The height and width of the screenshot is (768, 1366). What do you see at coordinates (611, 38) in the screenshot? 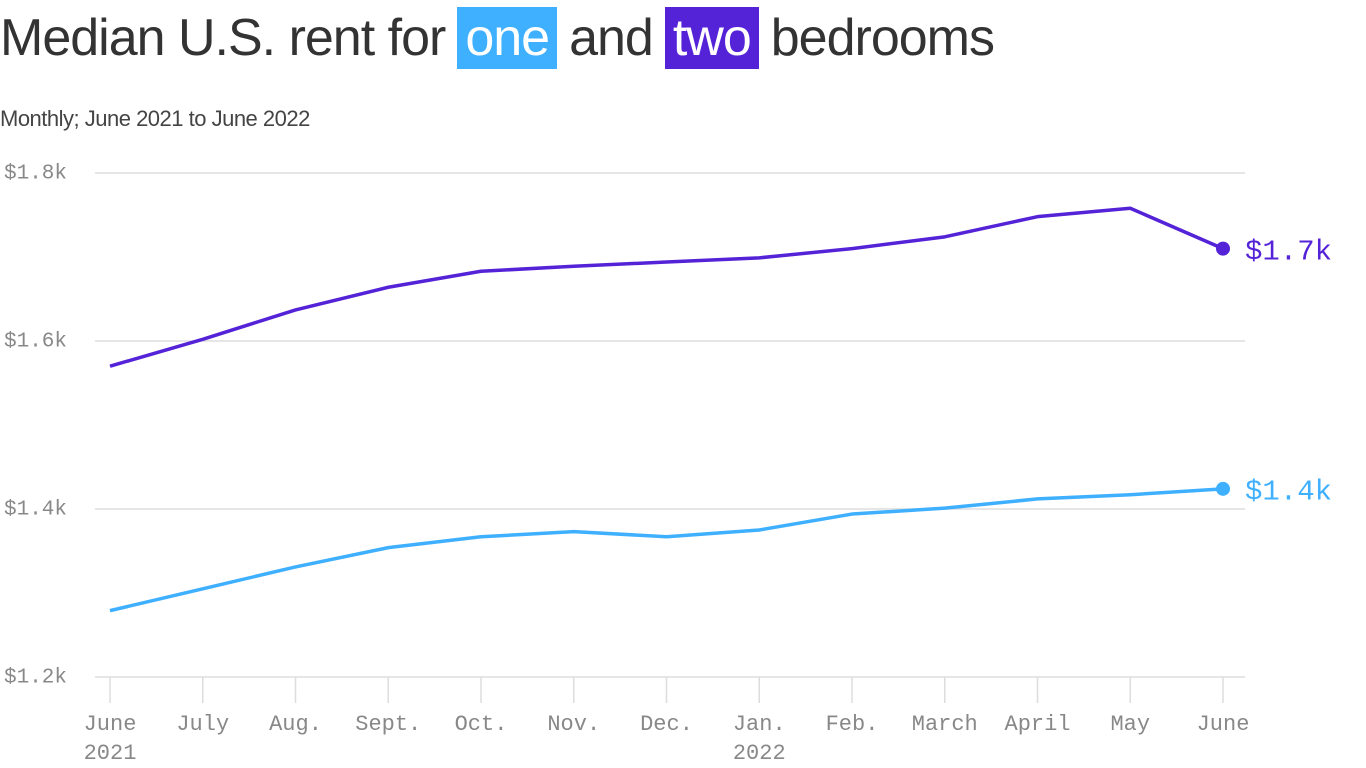
I see `title-part: and` at bounding box center [611, 38].